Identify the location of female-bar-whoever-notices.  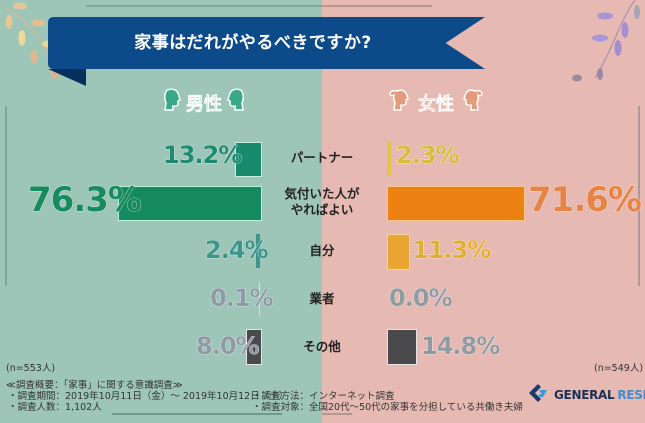
(456, 203).